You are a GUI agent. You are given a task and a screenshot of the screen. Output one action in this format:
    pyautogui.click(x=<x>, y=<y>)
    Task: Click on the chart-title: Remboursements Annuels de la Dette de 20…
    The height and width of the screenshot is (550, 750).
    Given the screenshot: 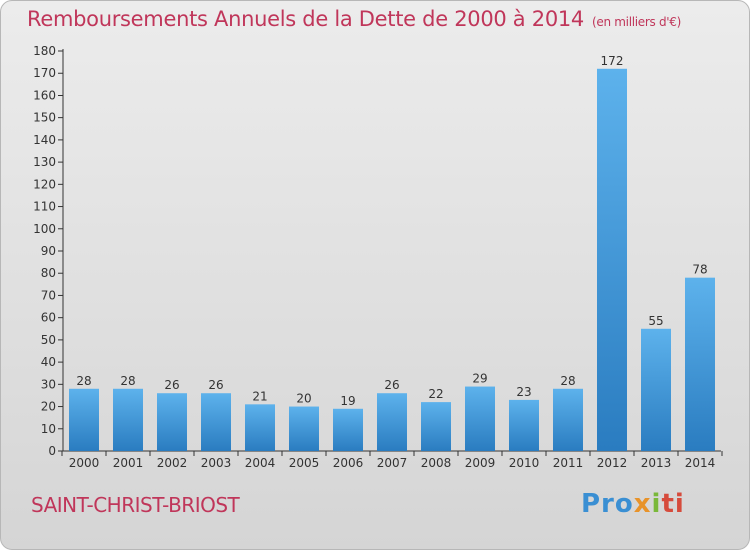 What is the action you would take?
    pyautogui.click(x=354, y=19)
    